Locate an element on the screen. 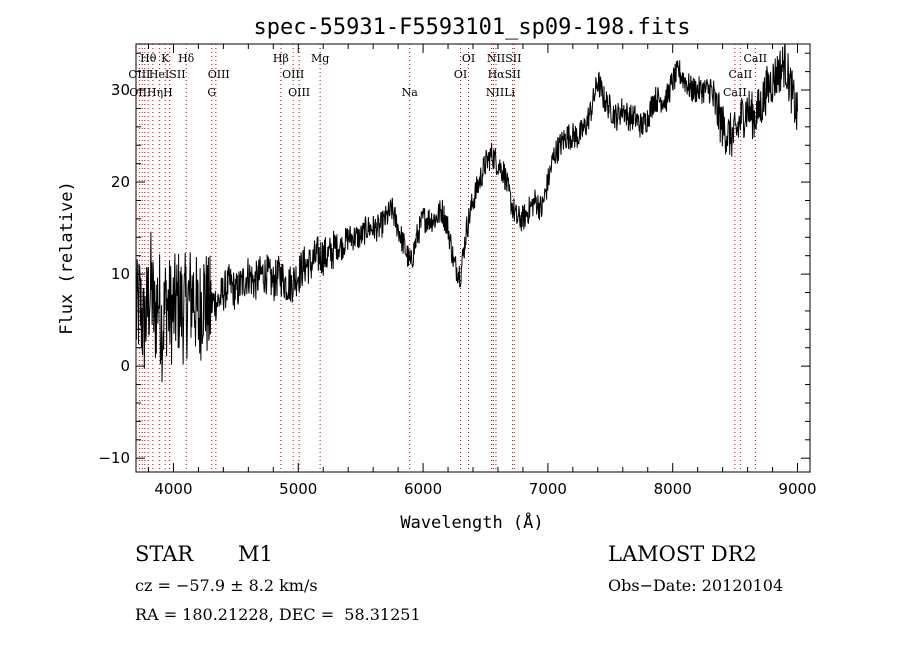 Image resolution: width=900 pixels, height=650 pixels. survey-name: LAMOST DR2 is located at coordinates (682, 554).